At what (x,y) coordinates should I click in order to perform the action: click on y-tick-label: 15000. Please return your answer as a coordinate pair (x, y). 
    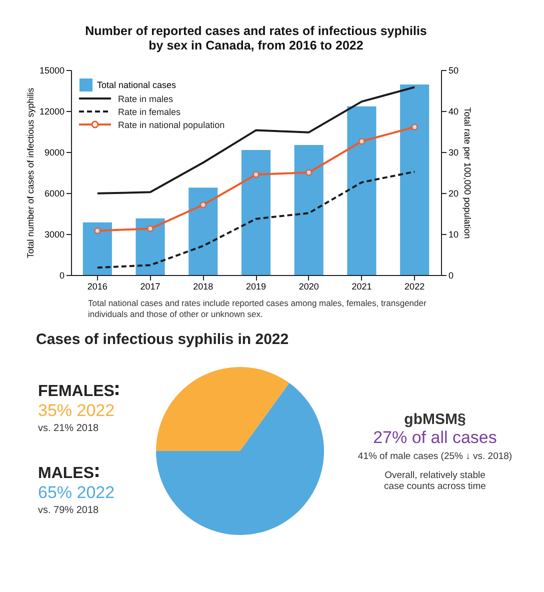
    Looking at the image, I should click on (51, 71).